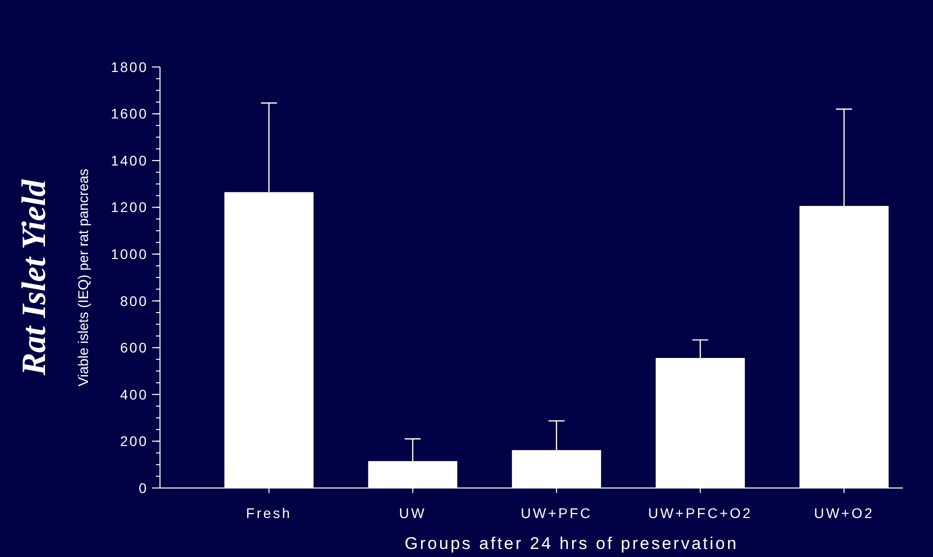 Image resolution: width=933 pixels, height=557 pixels. What do you see at coordinates (571, 543) in the screenshot?
I see `x-axis-title: Groups after 24 hrs of preservation` at bounding box center [571, 543].